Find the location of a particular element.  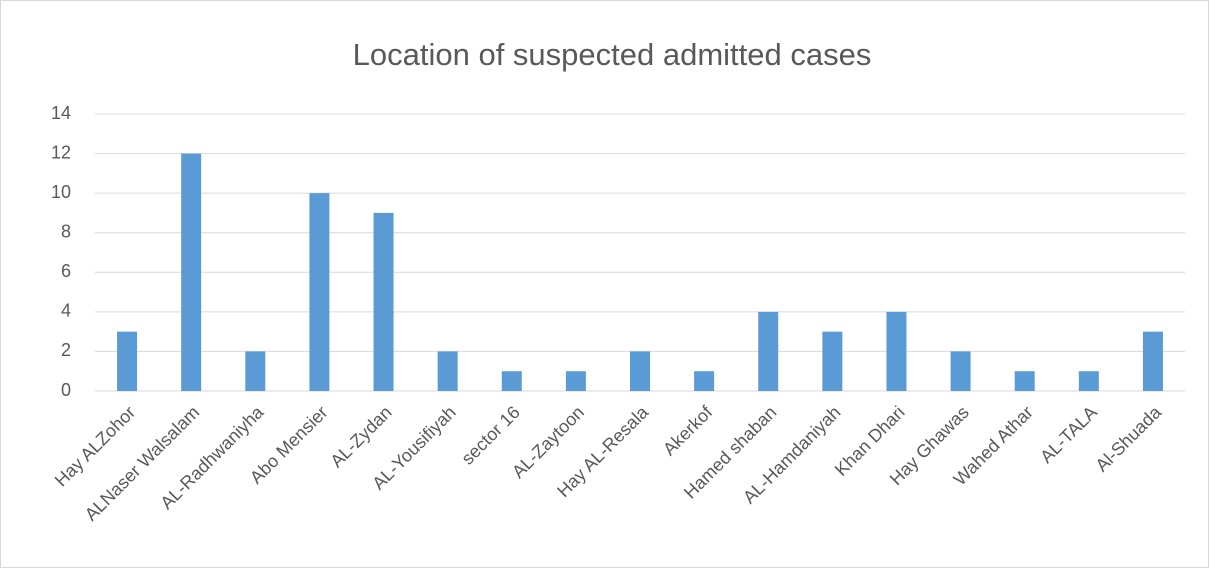

y-tick-label: 8 is located at coordinates (66, 231).